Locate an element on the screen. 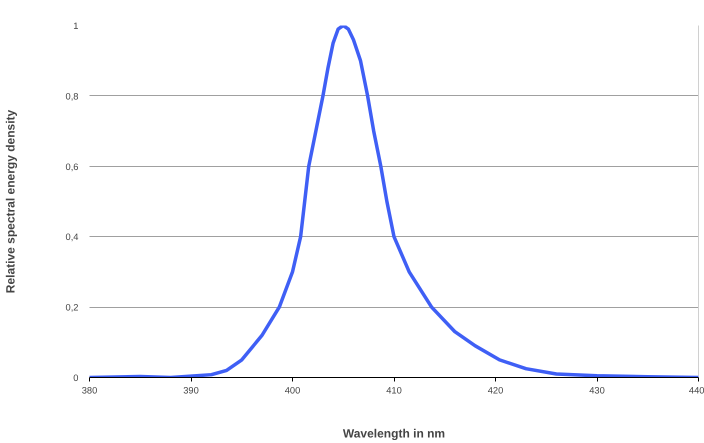 This screenshot has width=704, height=443. y-tick-label: 0,6 is located at coordinates (72, 167).